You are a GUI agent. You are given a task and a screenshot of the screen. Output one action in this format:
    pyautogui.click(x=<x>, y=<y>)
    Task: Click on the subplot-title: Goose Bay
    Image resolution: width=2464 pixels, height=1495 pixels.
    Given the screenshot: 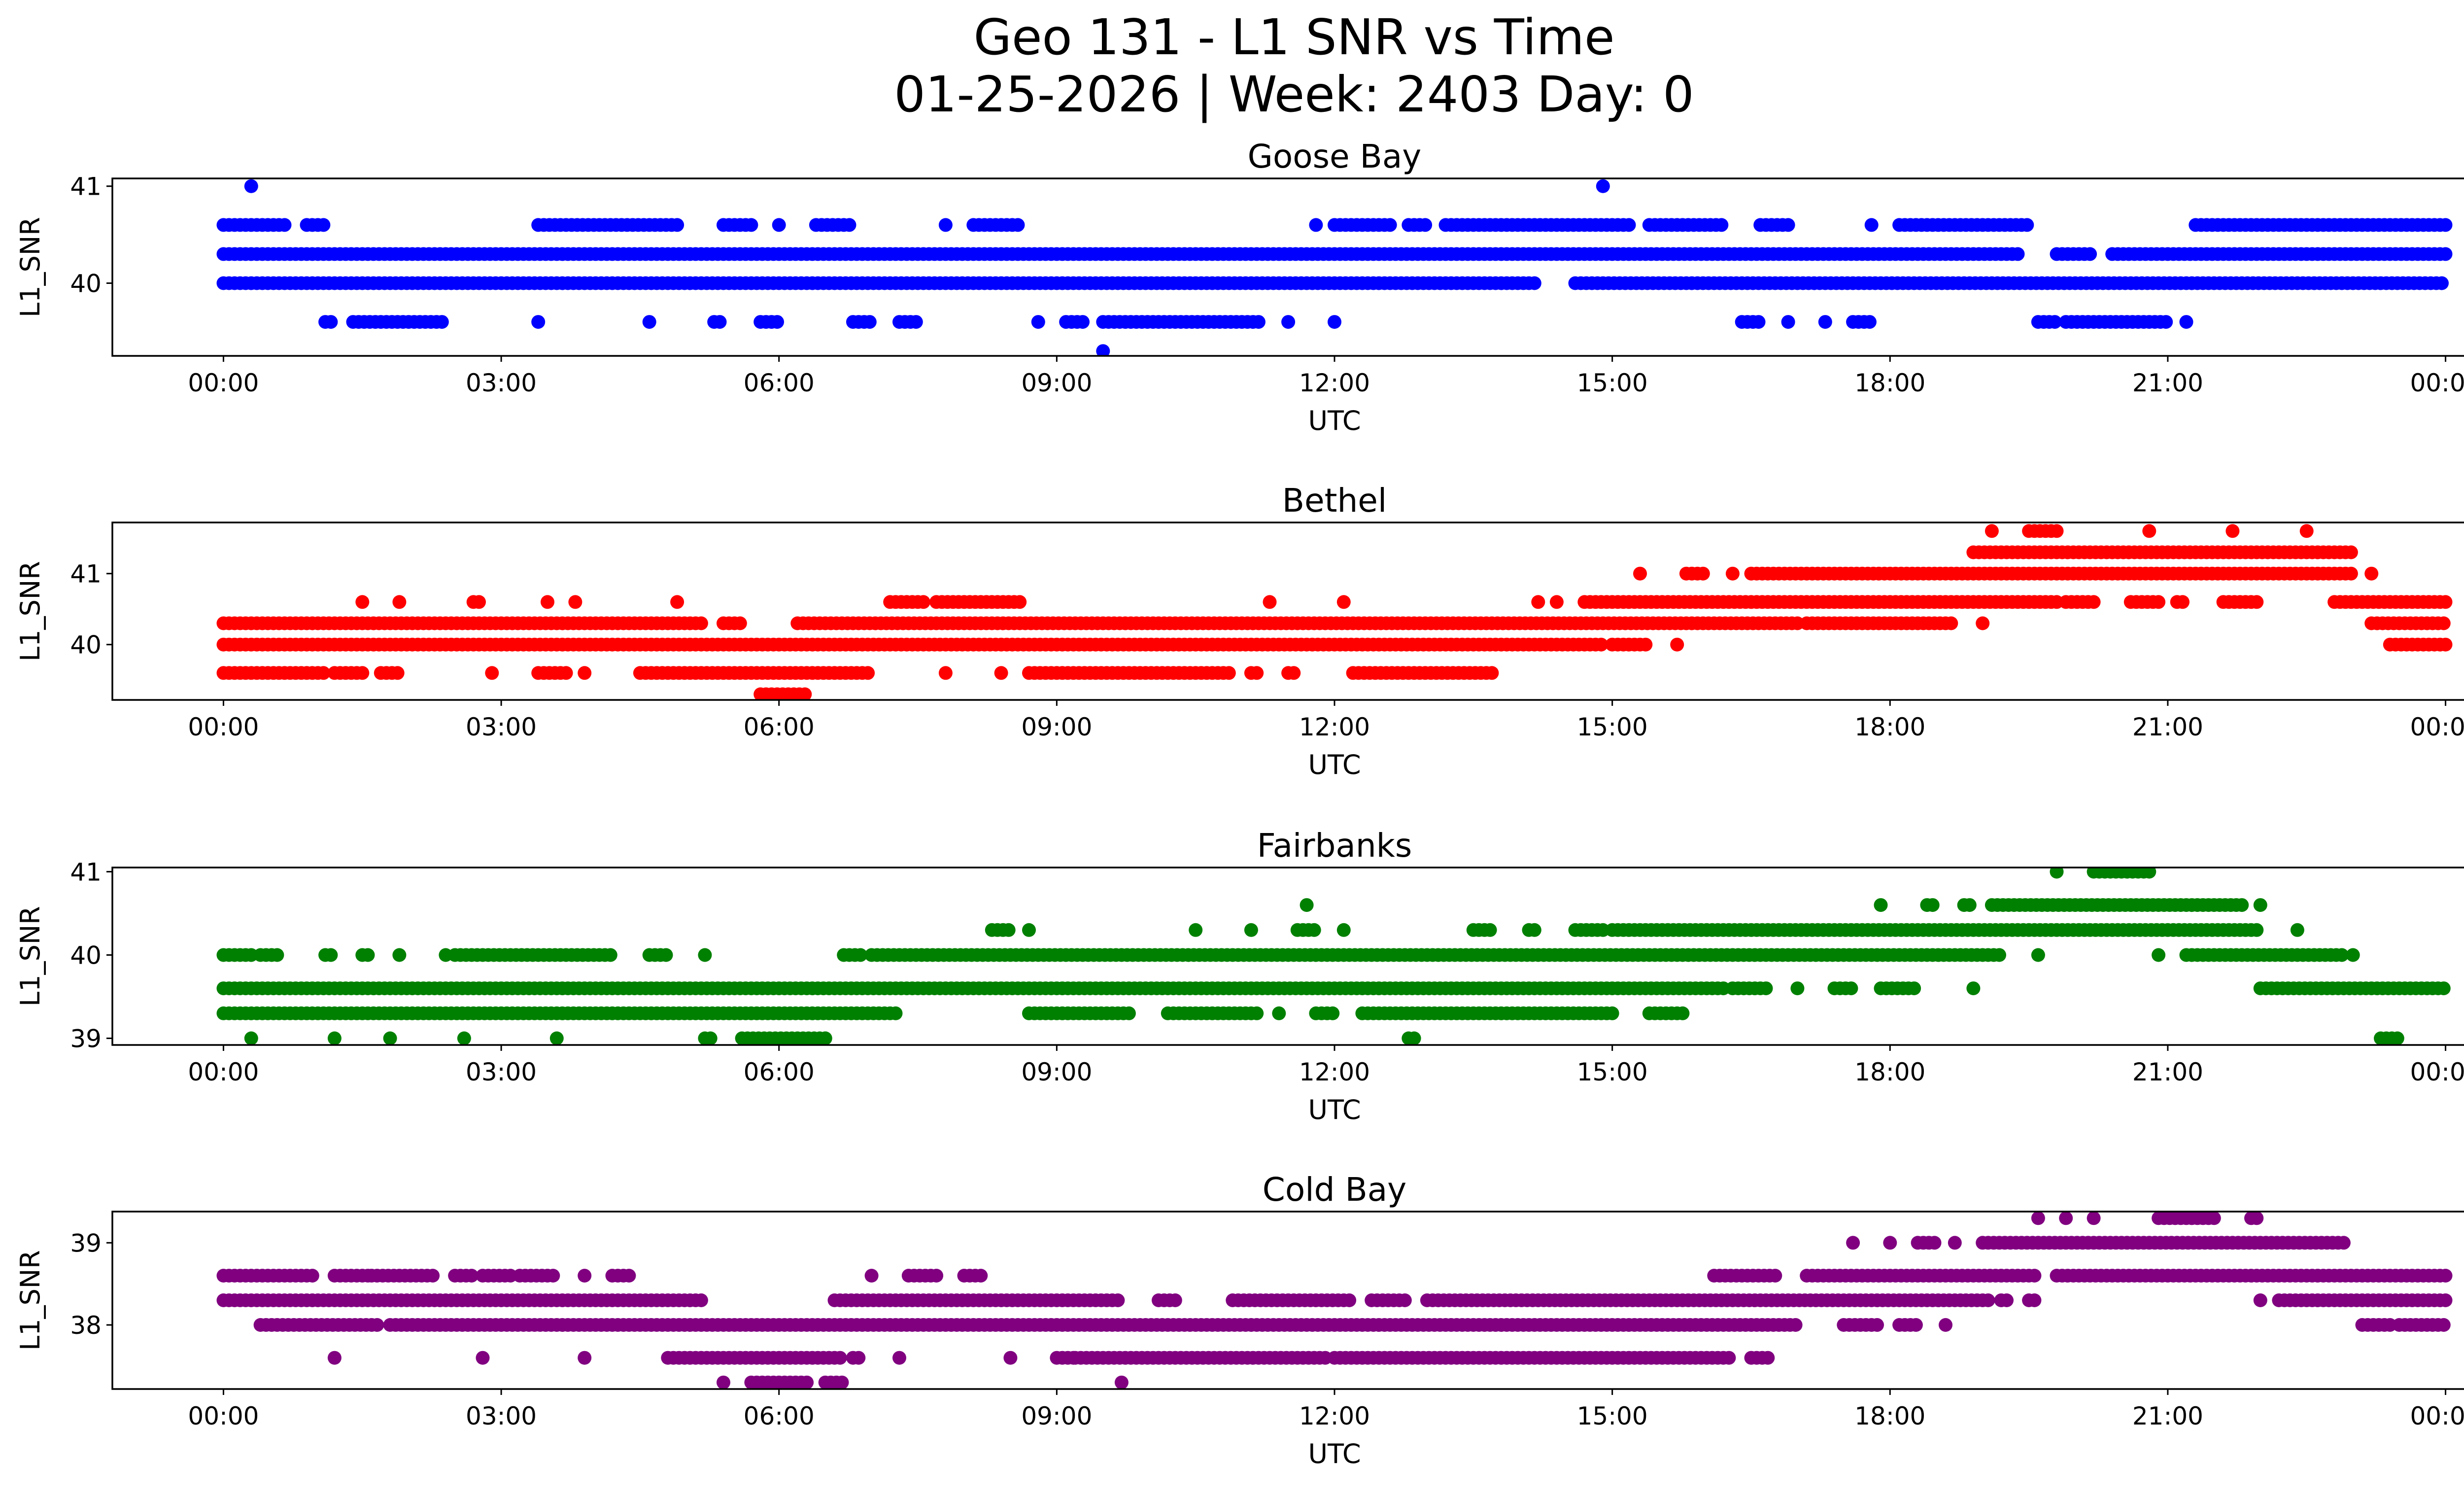 What is the action you would take?
    pyautogui.click(x=1335, y=156)
    